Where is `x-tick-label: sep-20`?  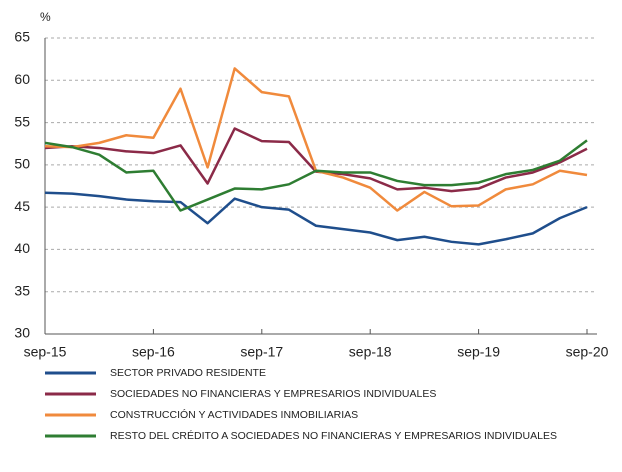 x-tick-label: sep-20 is located at coordinates (587, 352).